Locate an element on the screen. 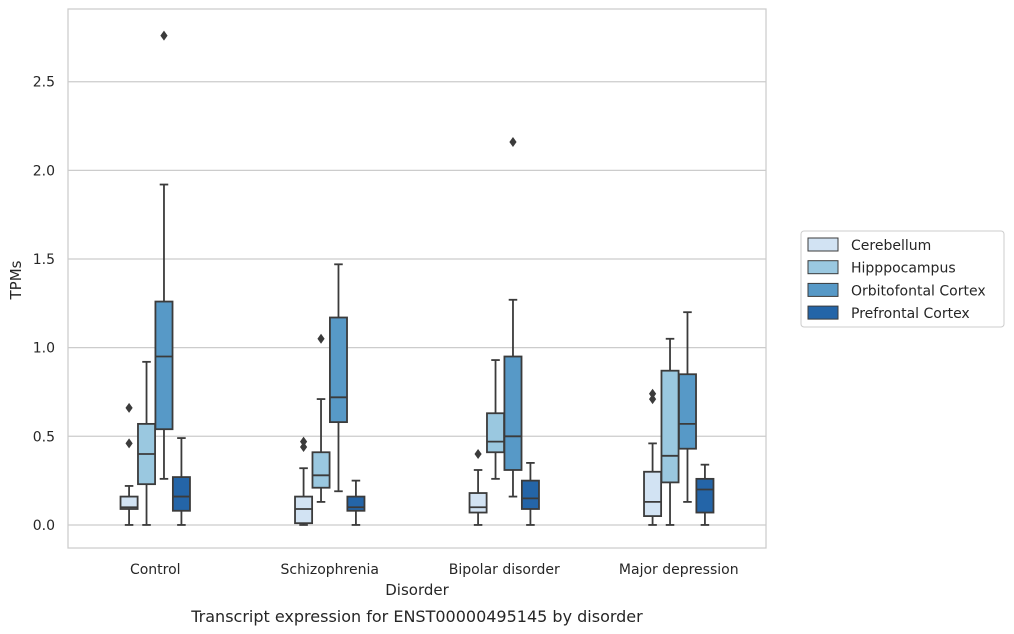 The width and height of the screenshot is (1014, 634). legend-label: Hipppocampus is located at coordinates (903, 269).